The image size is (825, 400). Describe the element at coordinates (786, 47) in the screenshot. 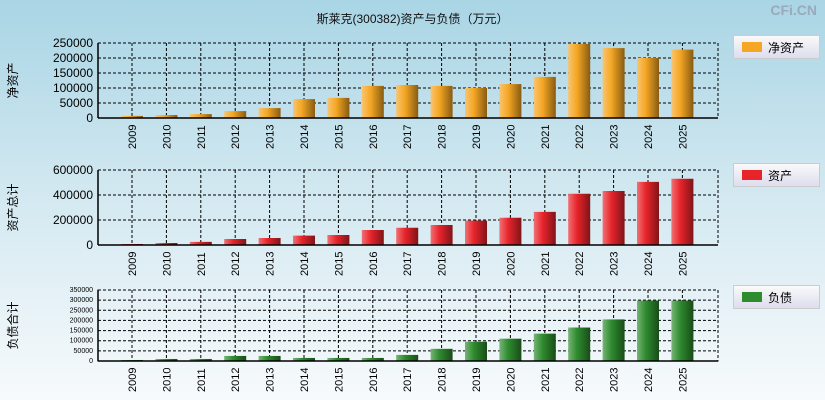

I see `legend-label: 净资产` at that location.